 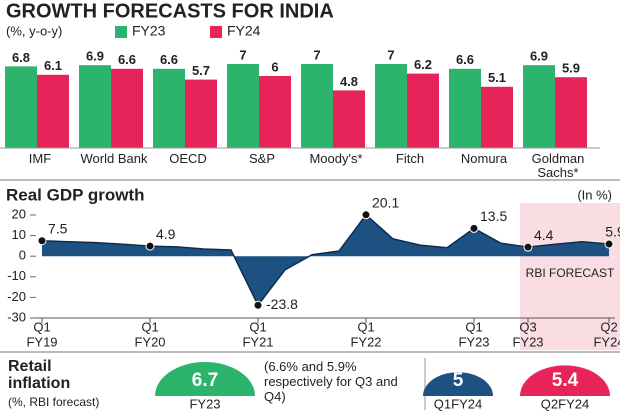 I want to click on badge-value: 5.4, so click(x=565, y=380).